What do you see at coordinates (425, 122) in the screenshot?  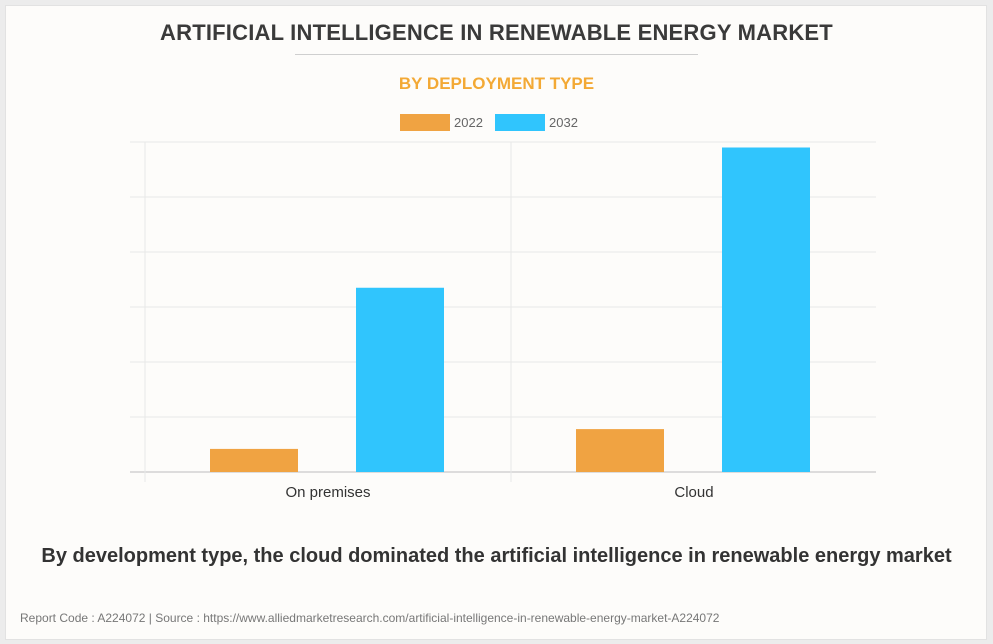 I see `legend-swatch-2022` at bounding box center [425, 122].